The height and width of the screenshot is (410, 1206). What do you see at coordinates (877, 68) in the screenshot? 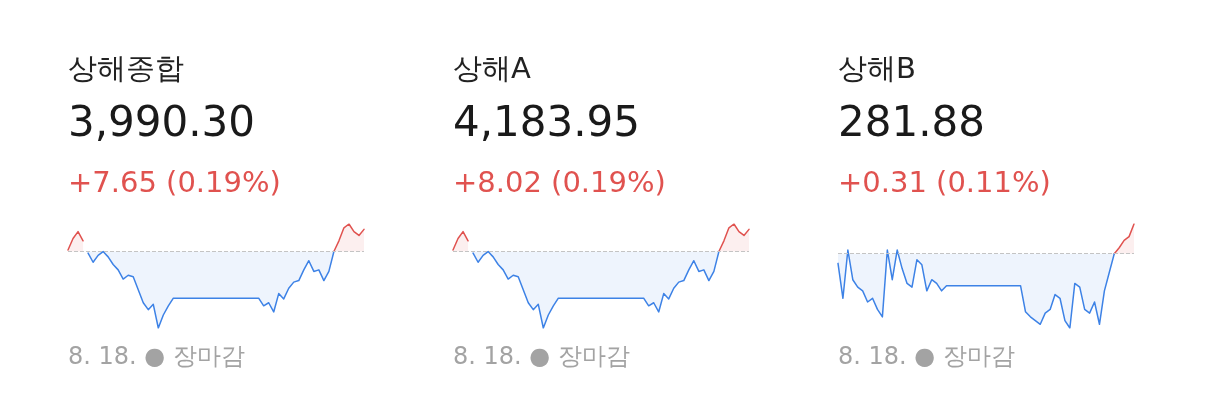
I see `chart-title: 상해B` at bounding box center [877, 68].